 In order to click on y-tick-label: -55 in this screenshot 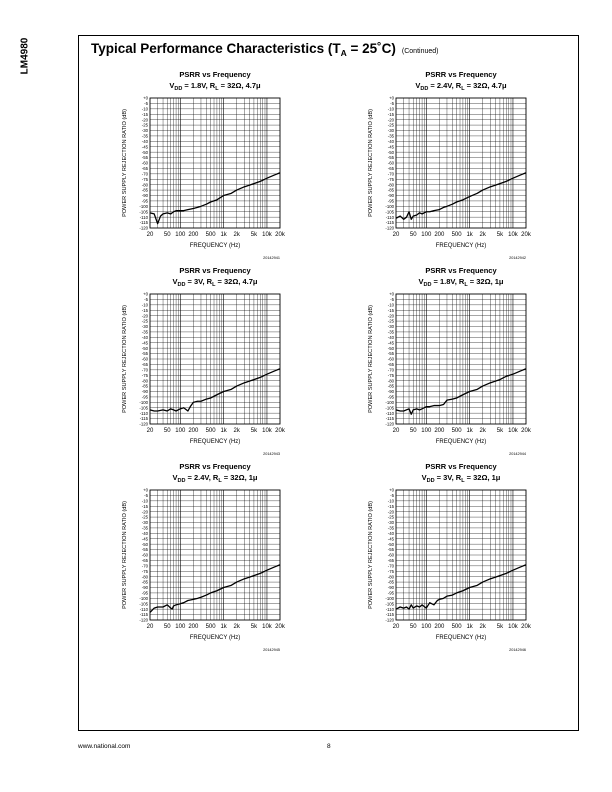, I will do `click(145, 157)`.